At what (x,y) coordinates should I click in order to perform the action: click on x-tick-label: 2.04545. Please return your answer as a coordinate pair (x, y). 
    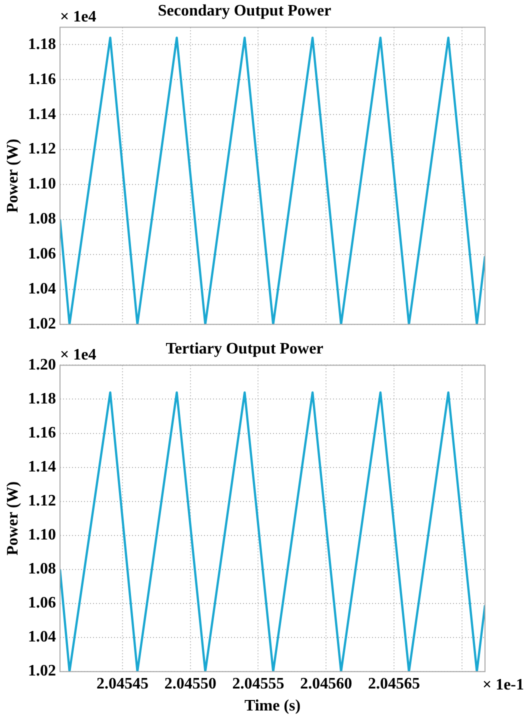
    Looking at the image, I should click on (122, 683).